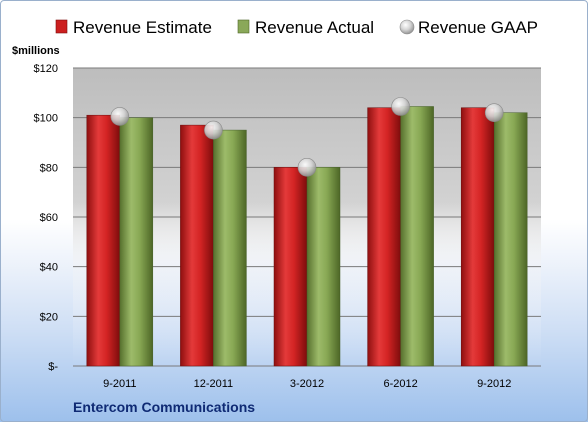  What do you see at coordinates (49, 268) in the screenshot?
I see `y-tick-label: $40` at bounding box center [49, 268].